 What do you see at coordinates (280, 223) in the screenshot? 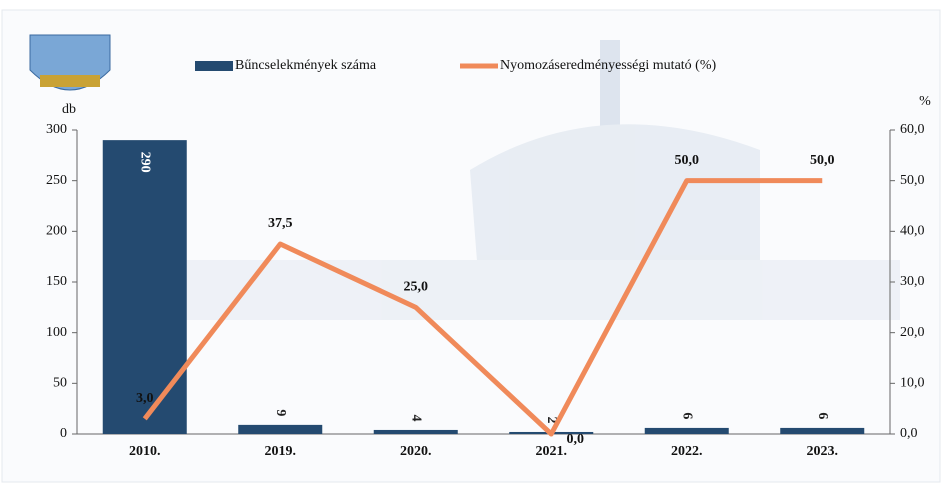
I see `line-value-label: 37,5` at bounding box center [280, 223].